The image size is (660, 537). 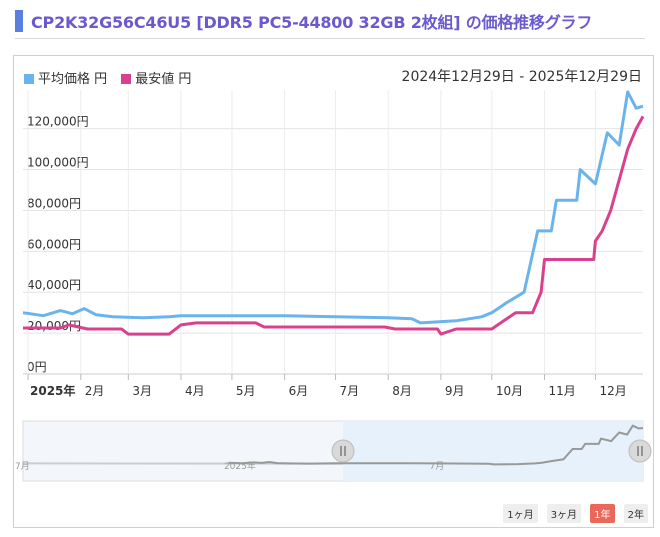 I want to click on x-tick-label: 9月, so click(x=455, y=391).